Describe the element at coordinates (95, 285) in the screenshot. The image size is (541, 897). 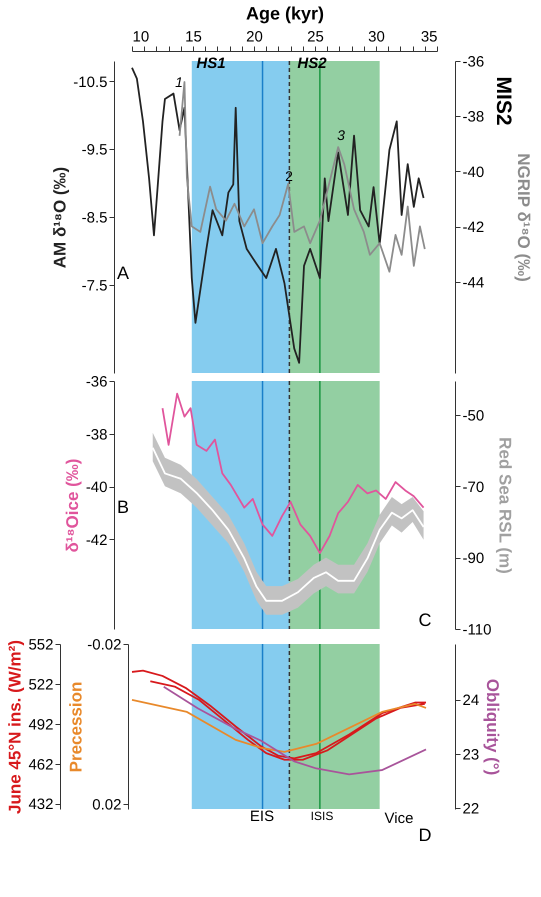
I see `y-tick-label: -7.5` at that location.